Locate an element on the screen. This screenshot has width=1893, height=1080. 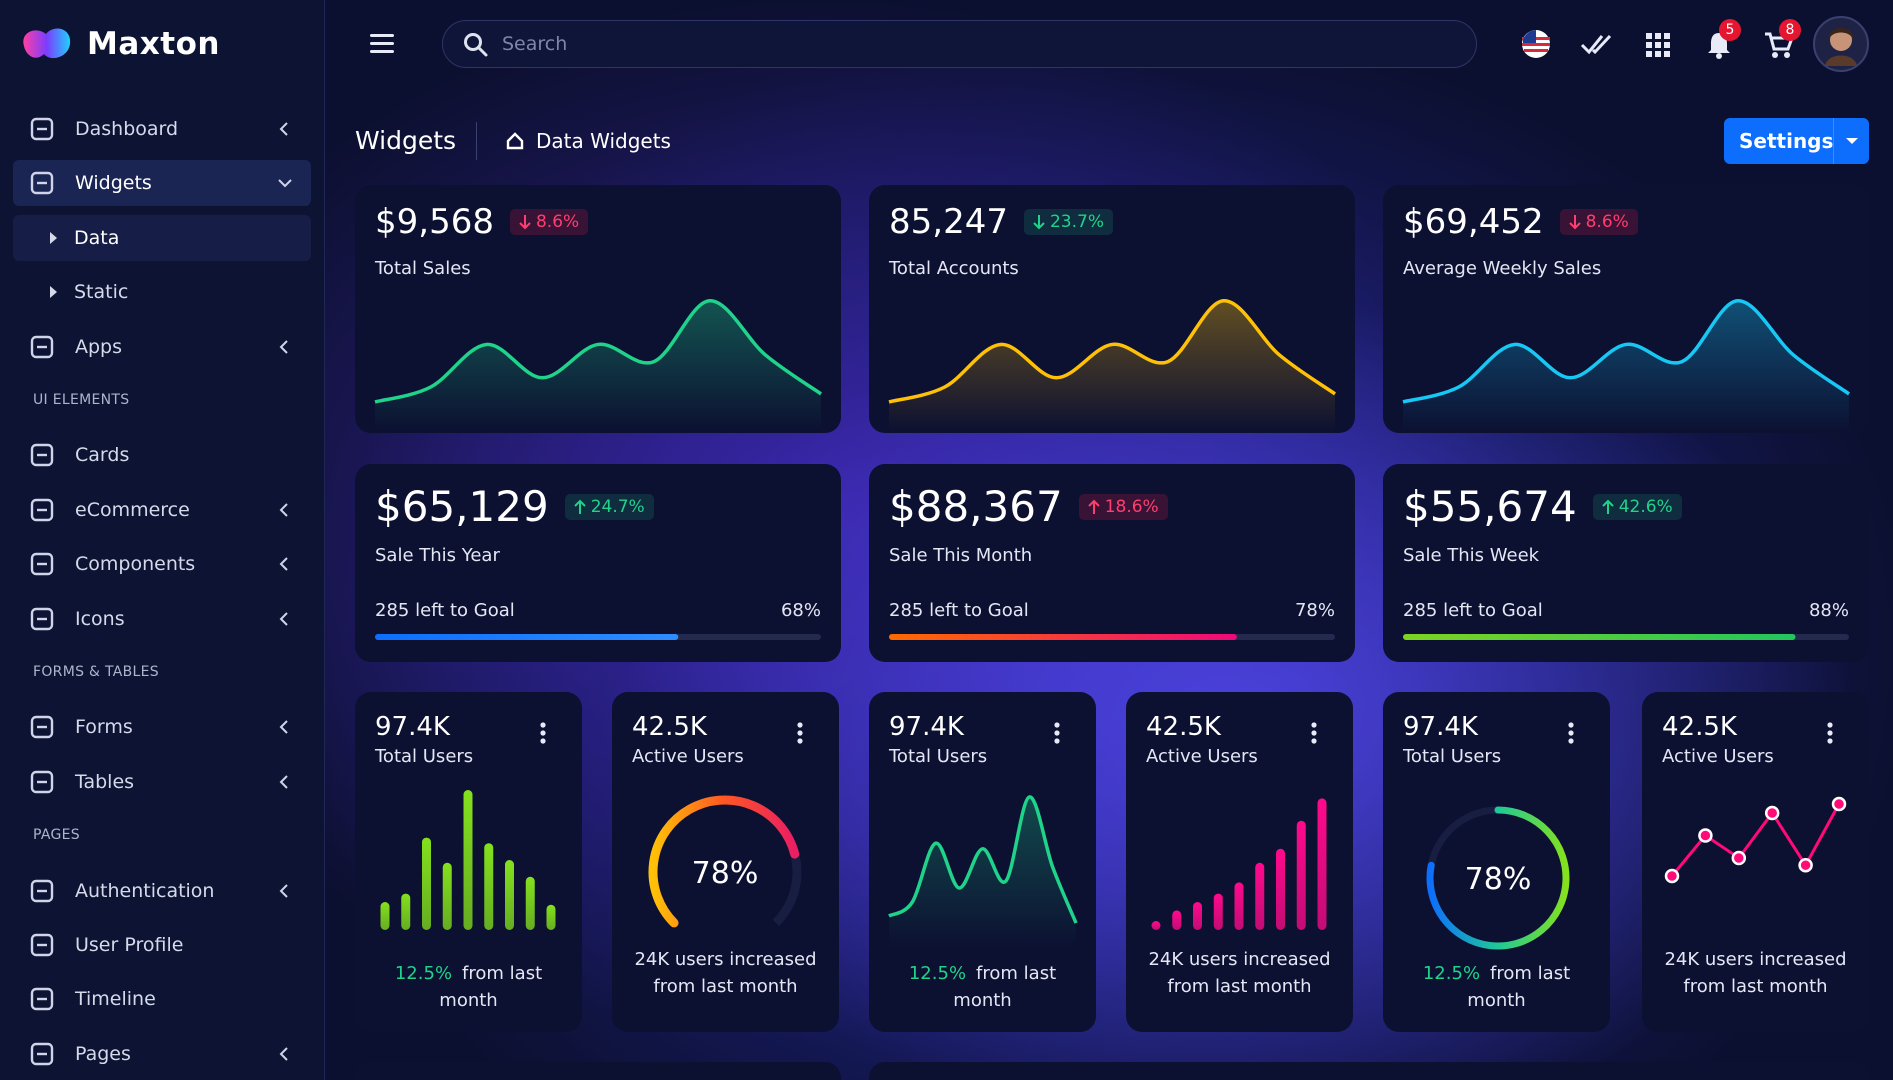
progress-bar is located at coordinates (598, 637).